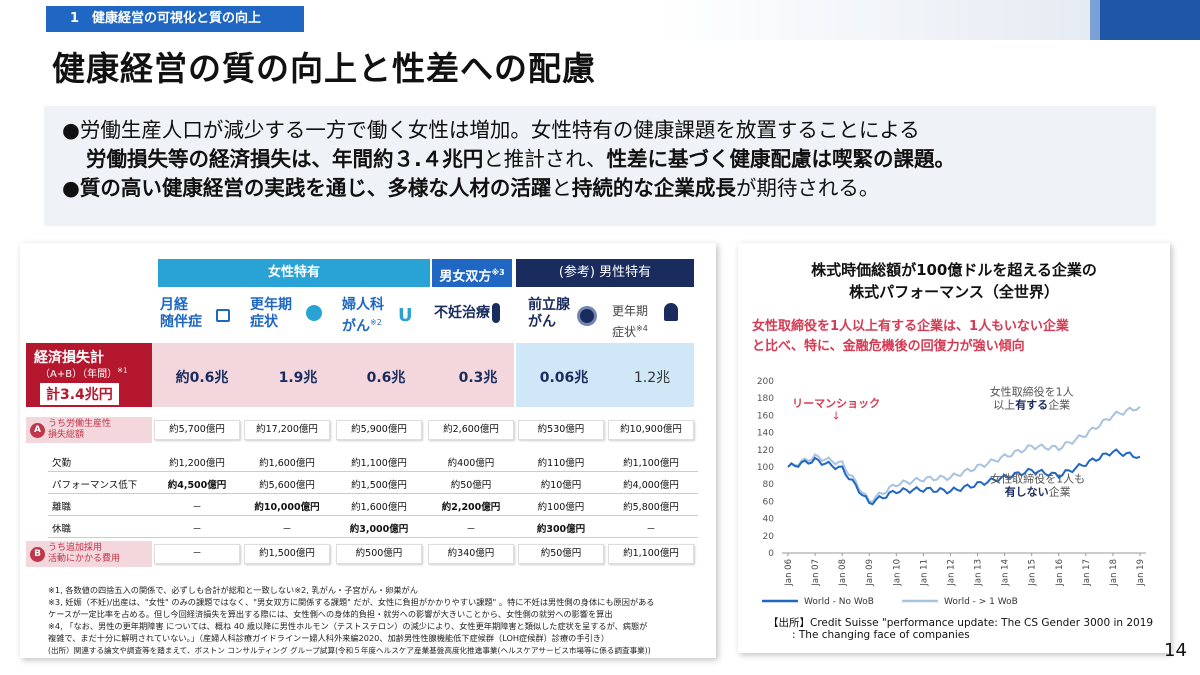  Describe the element at coordinates (69, 358) in the screenshot. I see `loss-label: 経済損失計` at that location.